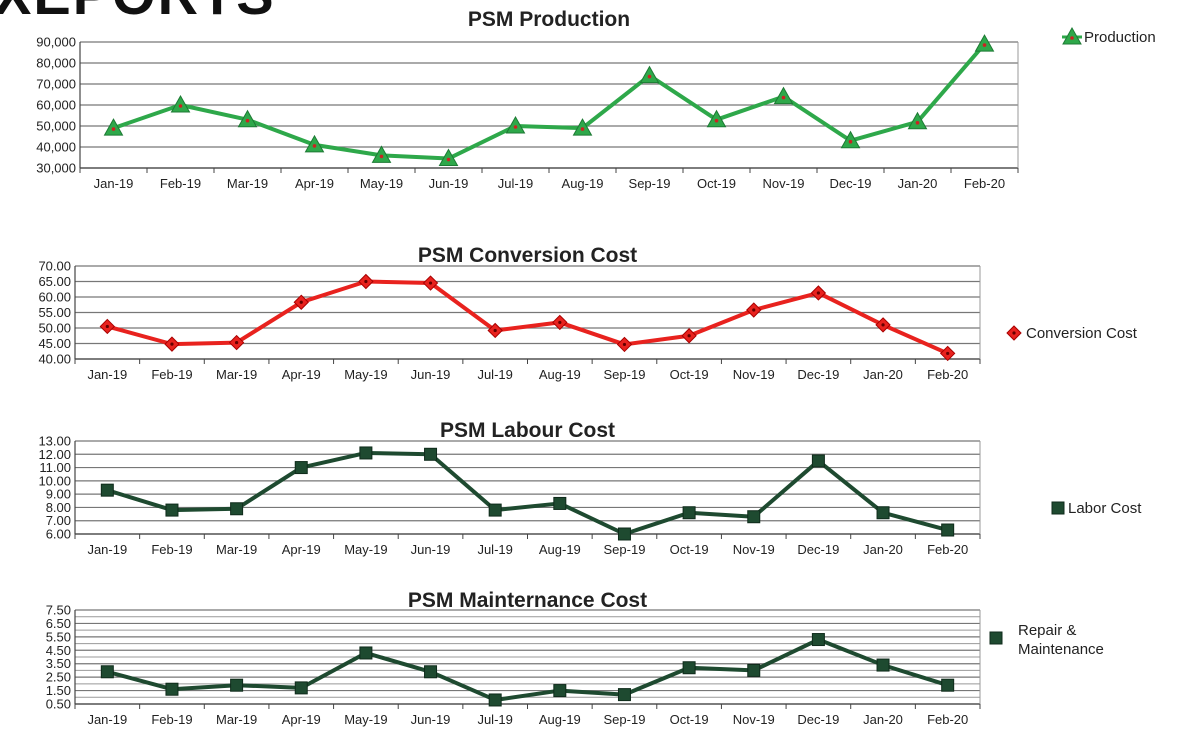 This screenshot has width=1200, height=748. I want to click on y-tick-label: 30,000, so click(56, 168).